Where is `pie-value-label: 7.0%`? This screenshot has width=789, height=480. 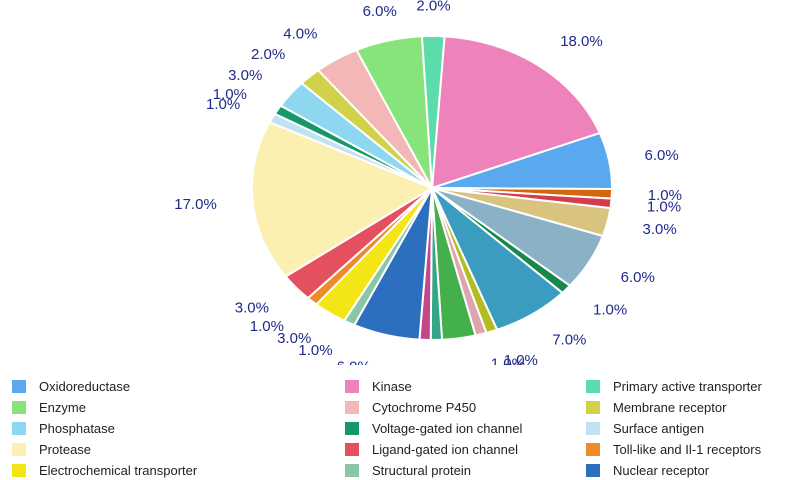 pie-value-label: 7.0% is located at coordinates (569, 340).